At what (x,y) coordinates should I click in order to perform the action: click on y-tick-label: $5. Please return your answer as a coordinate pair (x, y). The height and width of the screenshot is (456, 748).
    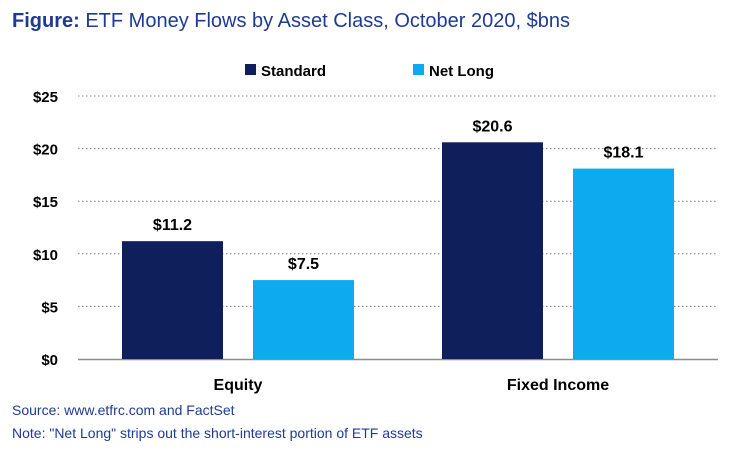
    Looking at the image, I should click on (49, 307).